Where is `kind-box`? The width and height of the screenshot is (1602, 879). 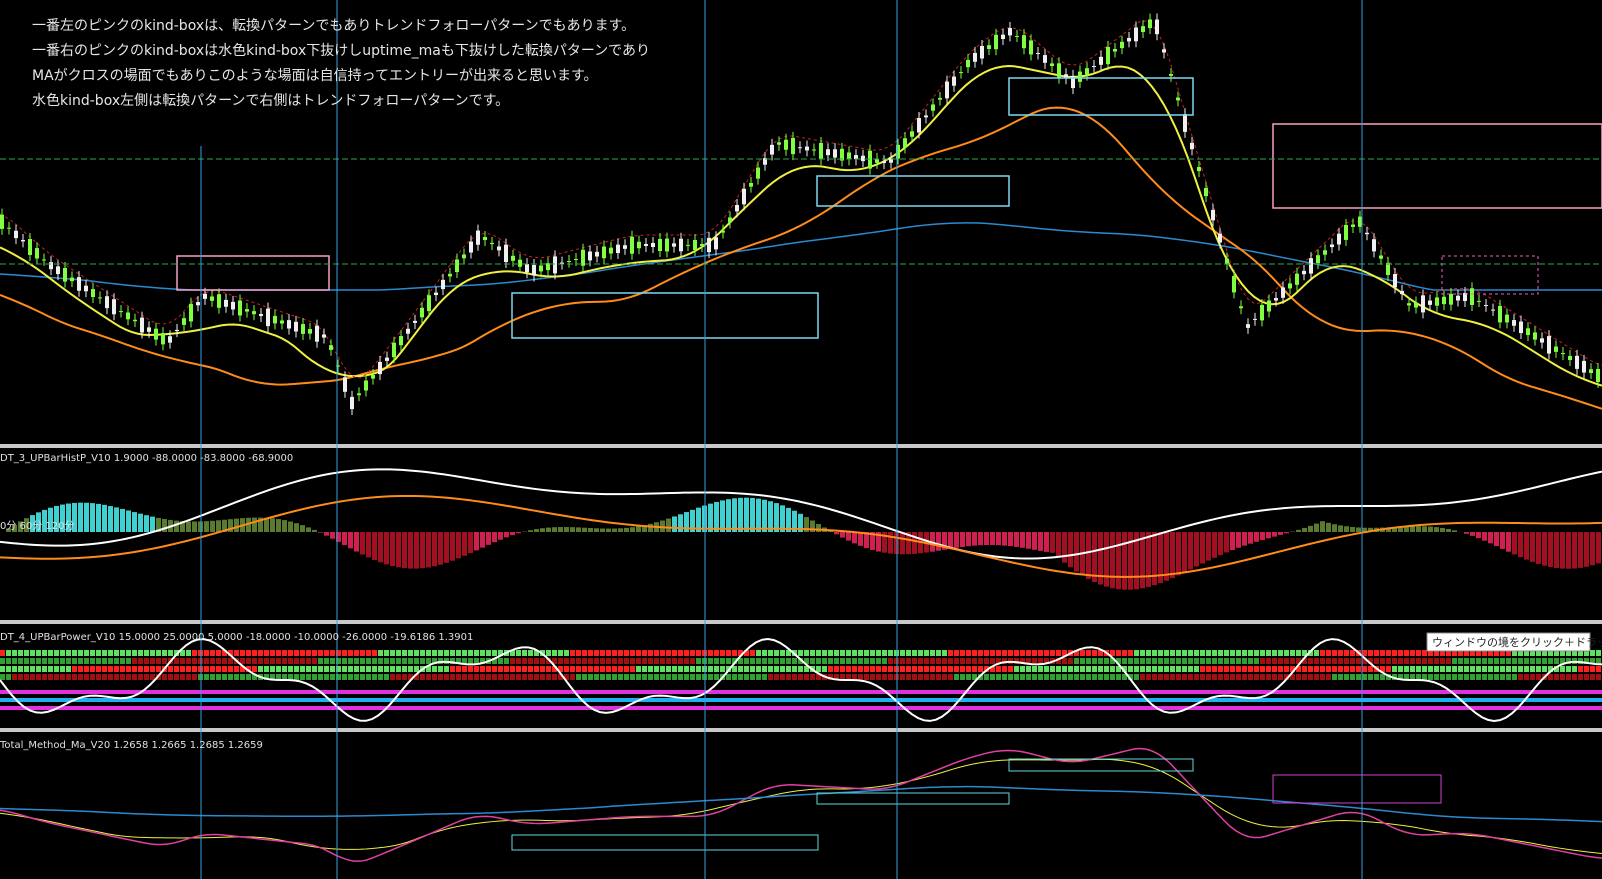 kind-box is located at coordinates (1437, 166).